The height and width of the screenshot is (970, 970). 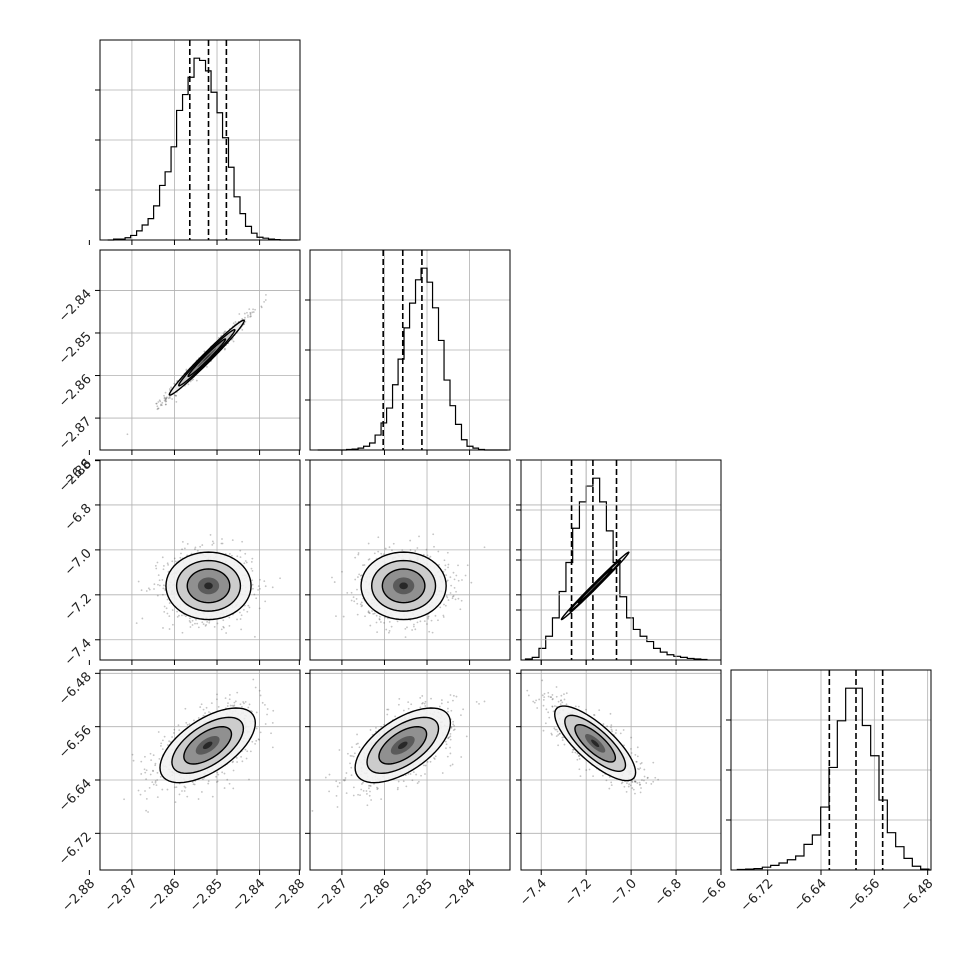 I want to click on x-tick-label: −6.56, so click(x=863, y=895).